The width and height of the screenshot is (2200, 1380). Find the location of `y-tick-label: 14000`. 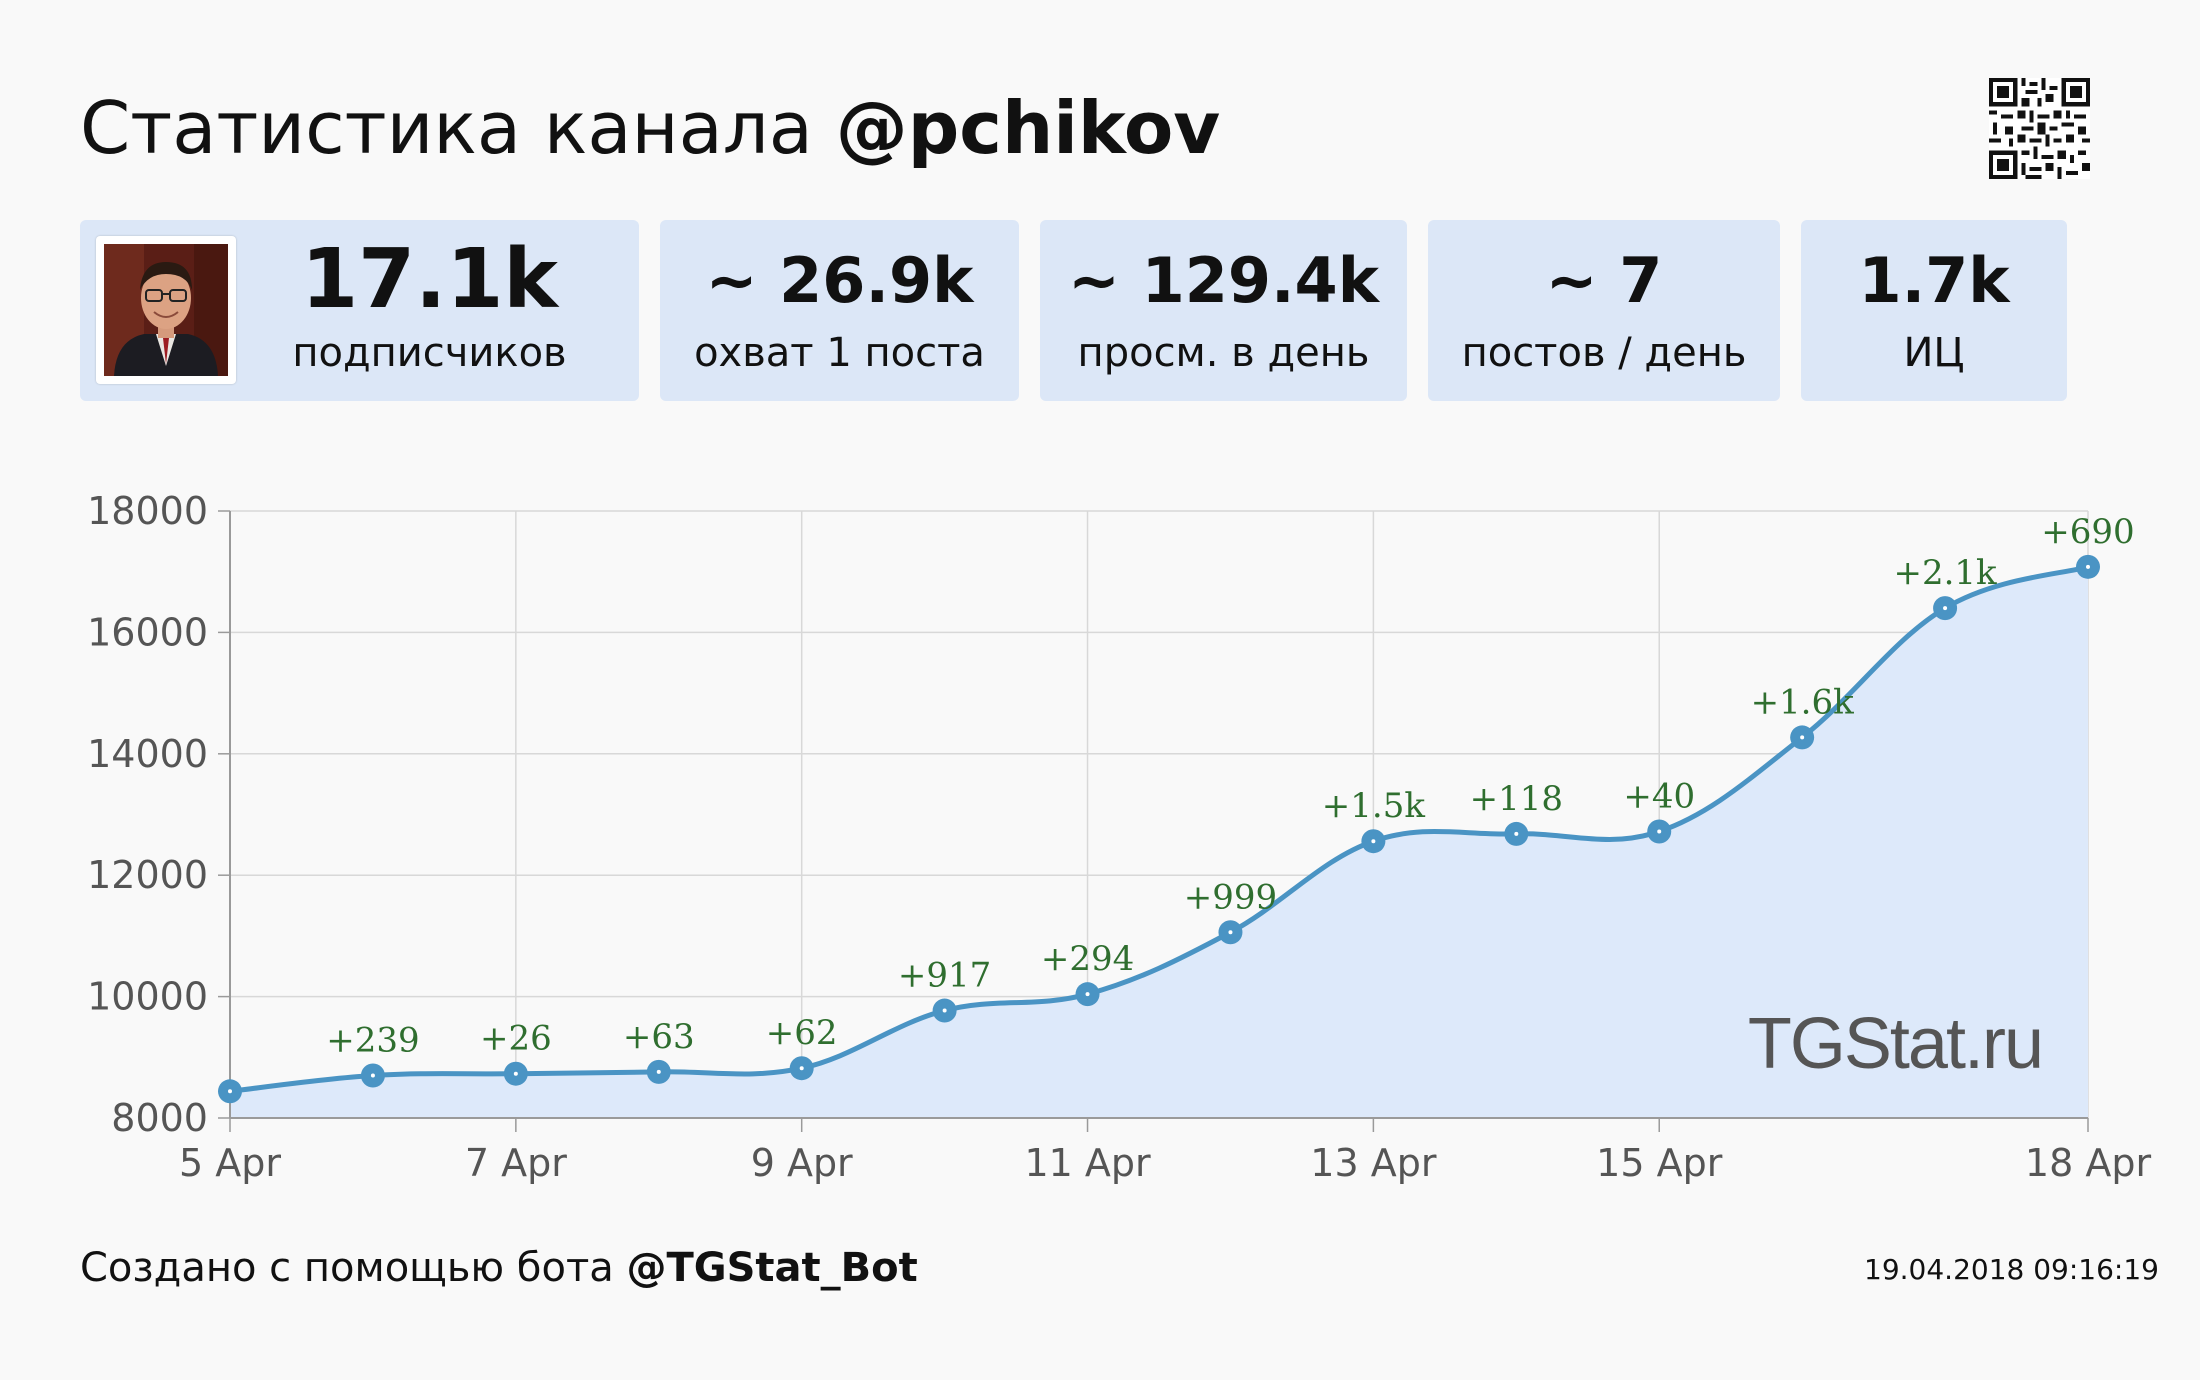

y-tick-label: 14000 is located at coordinates (147, 754).